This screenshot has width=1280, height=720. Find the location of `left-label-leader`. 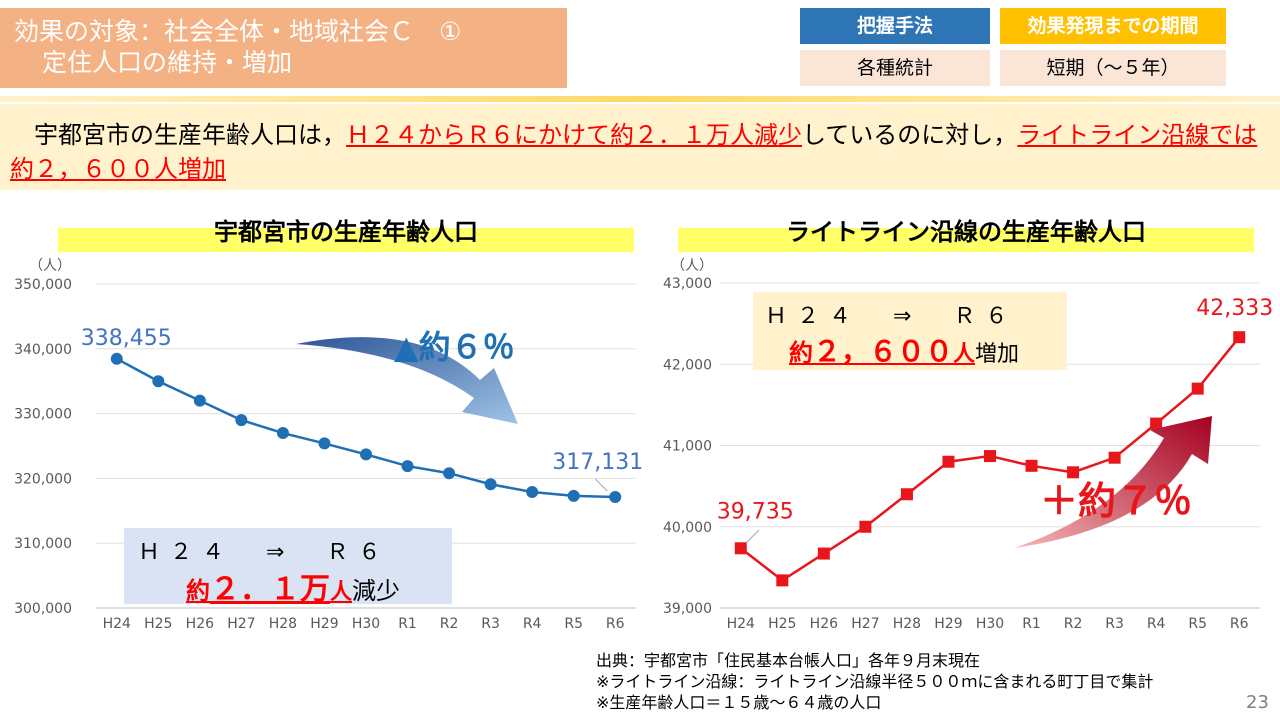

left-label-leader is located at coordinates (601, 485).